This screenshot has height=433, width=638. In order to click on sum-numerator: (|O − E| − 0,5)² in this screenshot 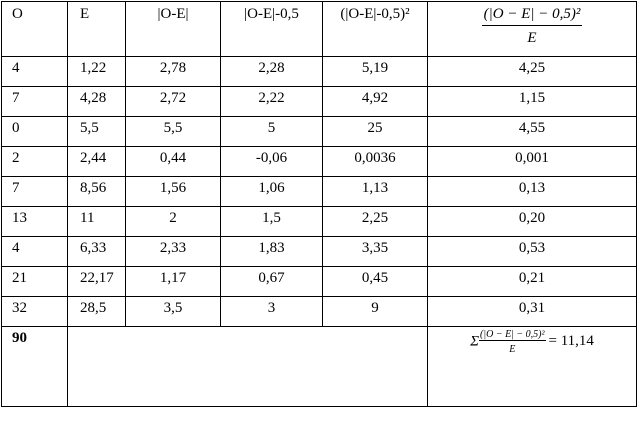, I will do `click(512, 335)`.